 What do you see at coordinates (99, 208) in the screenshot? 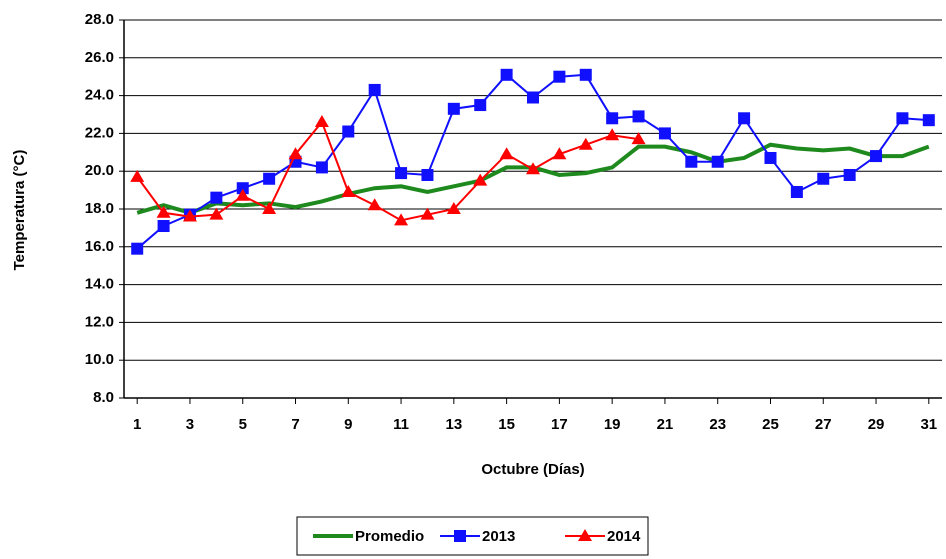
I see `y-tick-label: 18.0` at bounding box center [99, 208].